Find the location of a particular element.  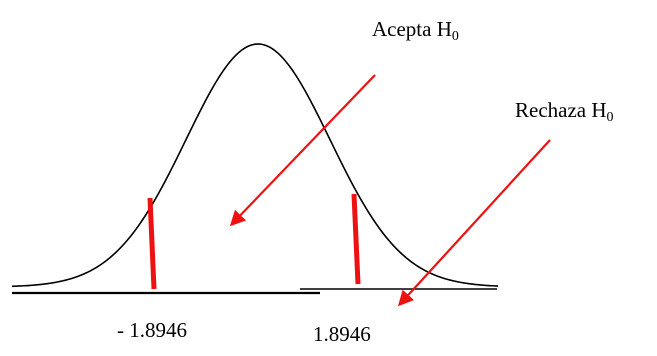

accept-label-subscript: 0 is located at coordinates (455, 36).